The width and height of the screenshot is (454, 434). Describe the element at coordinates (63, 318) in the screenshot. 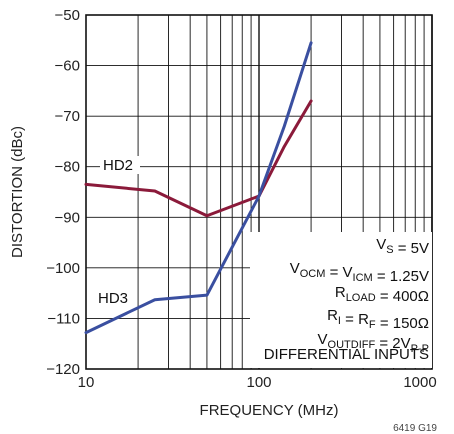

I see `y-tick-label: −110` at that location.